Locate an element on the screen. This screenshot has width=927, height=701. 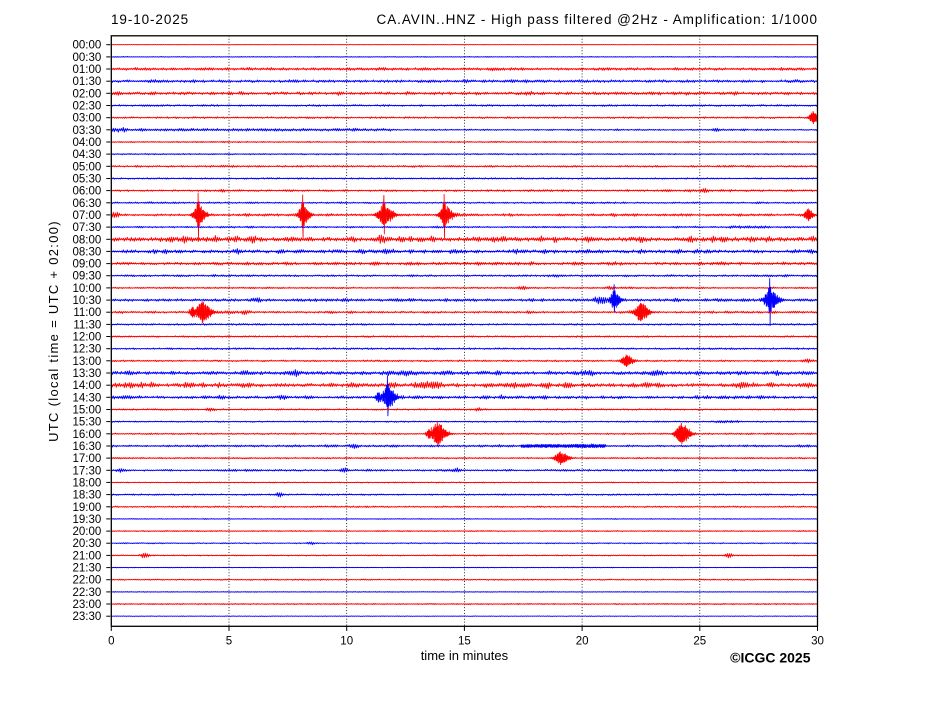
svg-text: UTC (local time = UTC + 02:00) is located at coordinates (53, 331).